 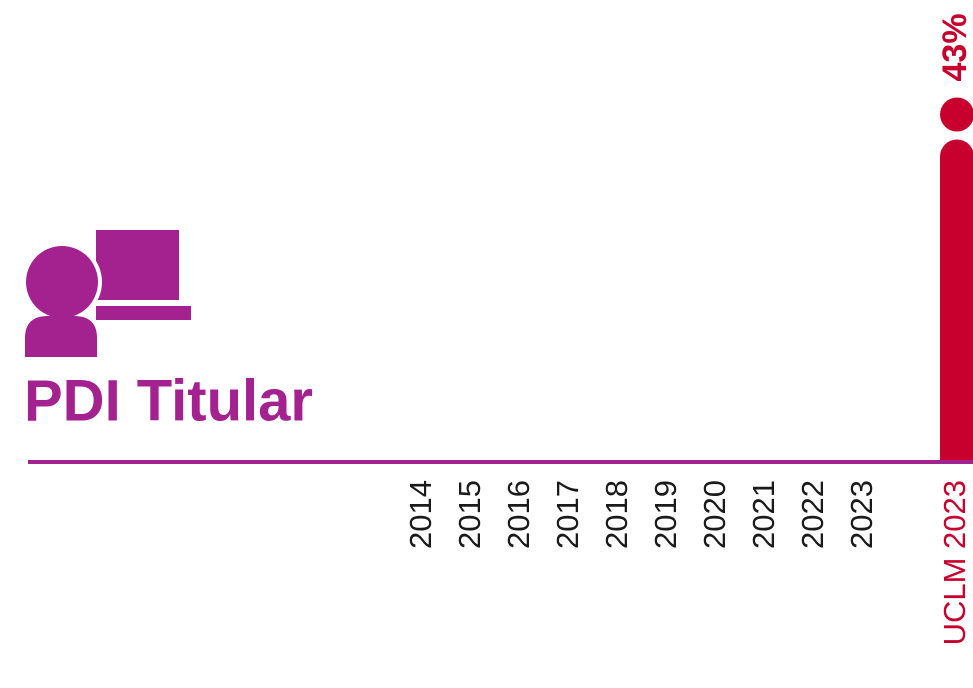 What do you see at coordinates (665, 514) in the screenshot?
I see `x-tick-label: 2019` at bounding box center [665, 514].